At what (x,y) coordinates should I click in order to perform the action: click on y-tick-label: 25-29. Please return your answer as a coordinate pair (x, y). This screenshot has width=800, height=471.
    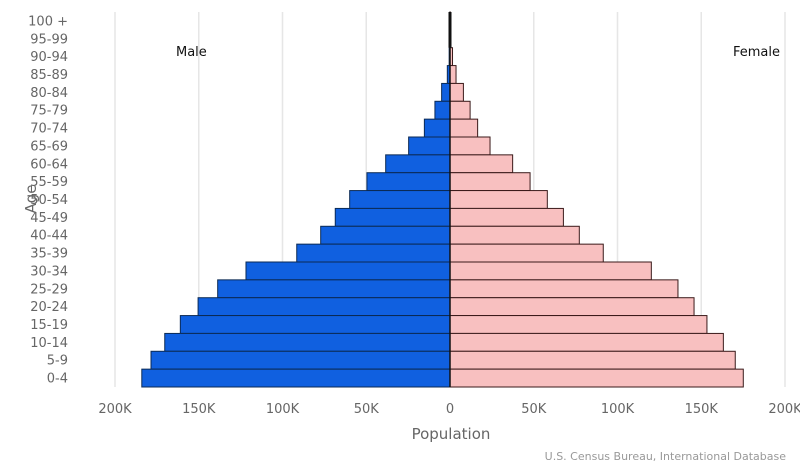
    Looking at the image, I should click on (49, 289).